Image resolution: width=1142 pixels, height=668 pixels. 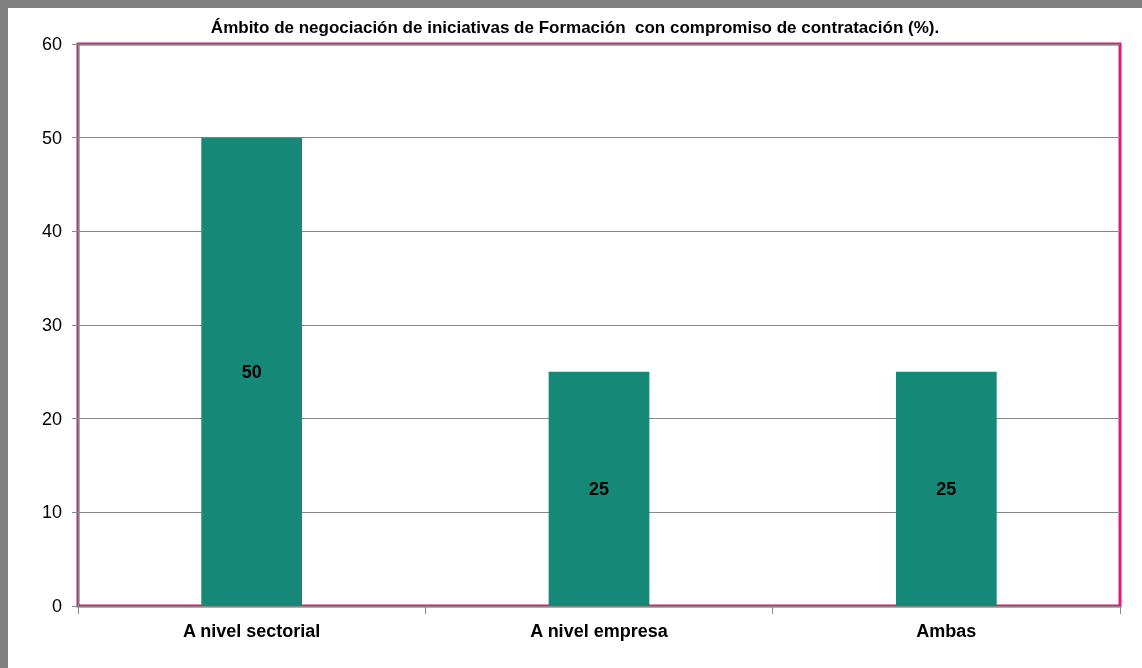 What do you see at coordinates (51, 44) in the screenshot?
I see `y-tick-label: 60` at bounding box center [51, 44].